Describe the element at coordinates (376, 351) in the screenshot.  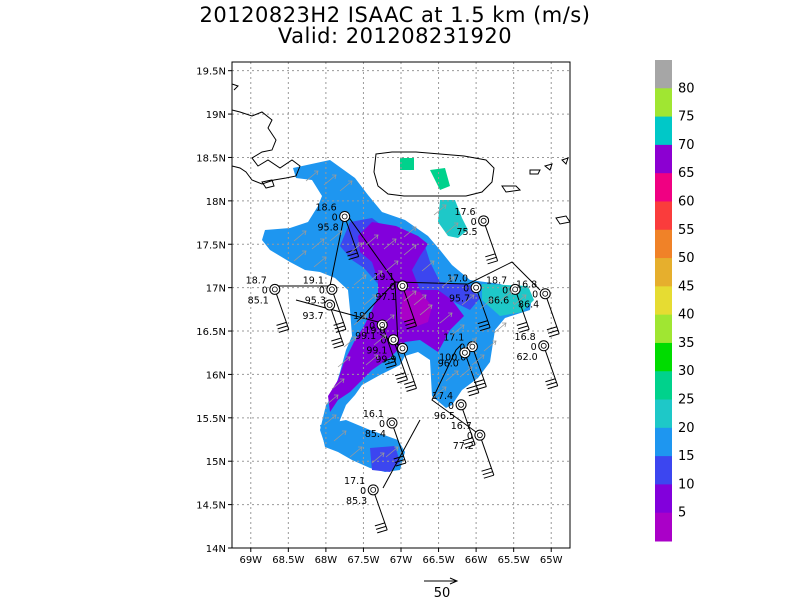
I see `station-pressure: 99.1` at that location.